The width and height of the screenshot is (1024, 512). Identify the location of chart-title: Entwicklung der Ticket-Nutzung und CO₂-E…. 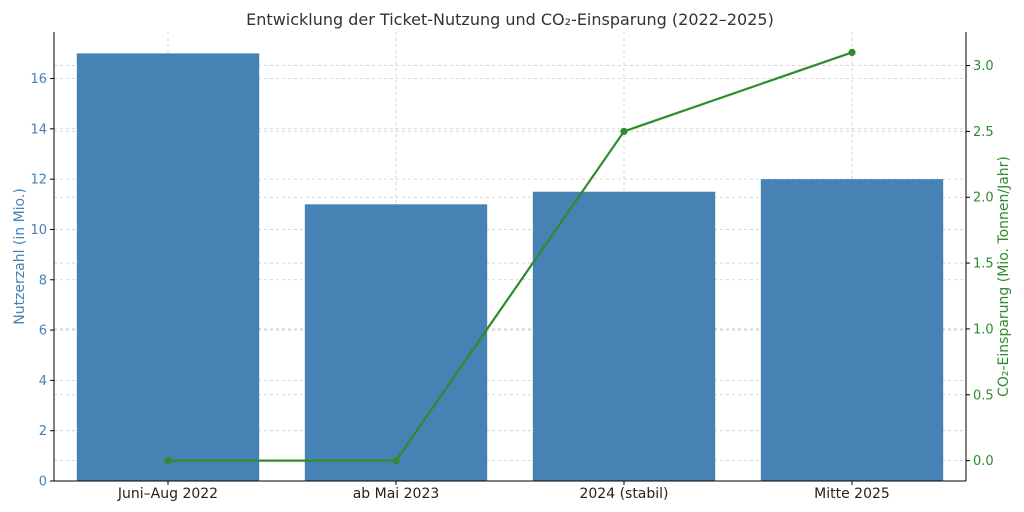
(510, 19).